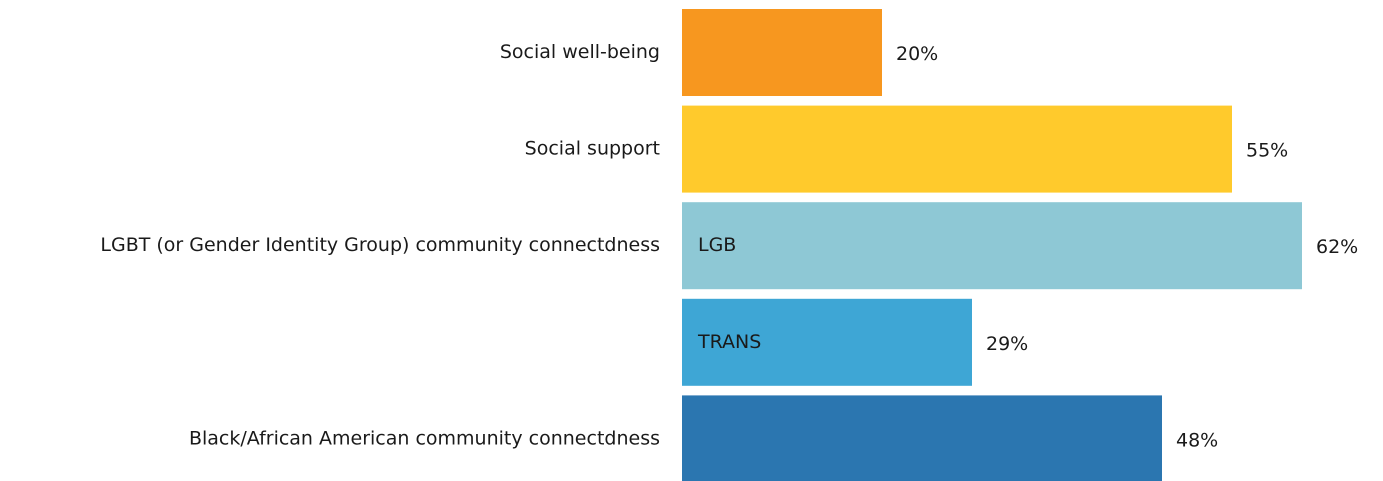 The image size is (1383, 481). I want to click on bar-label: LGB, so click(717, 245).